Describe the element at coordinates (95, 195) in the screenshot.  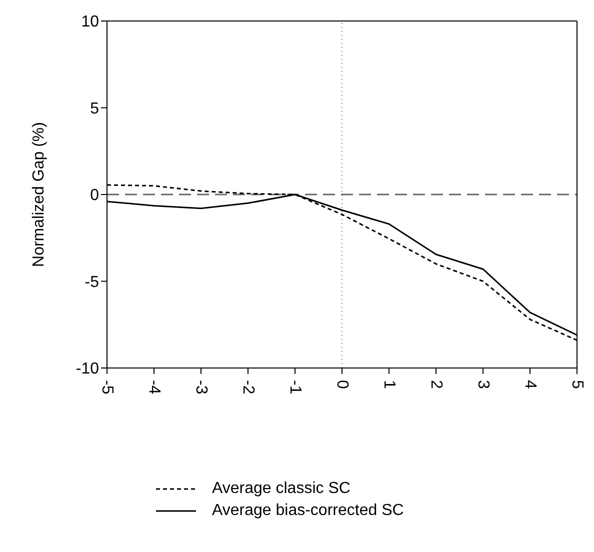
I see `y-tick-label: 0` at that location.